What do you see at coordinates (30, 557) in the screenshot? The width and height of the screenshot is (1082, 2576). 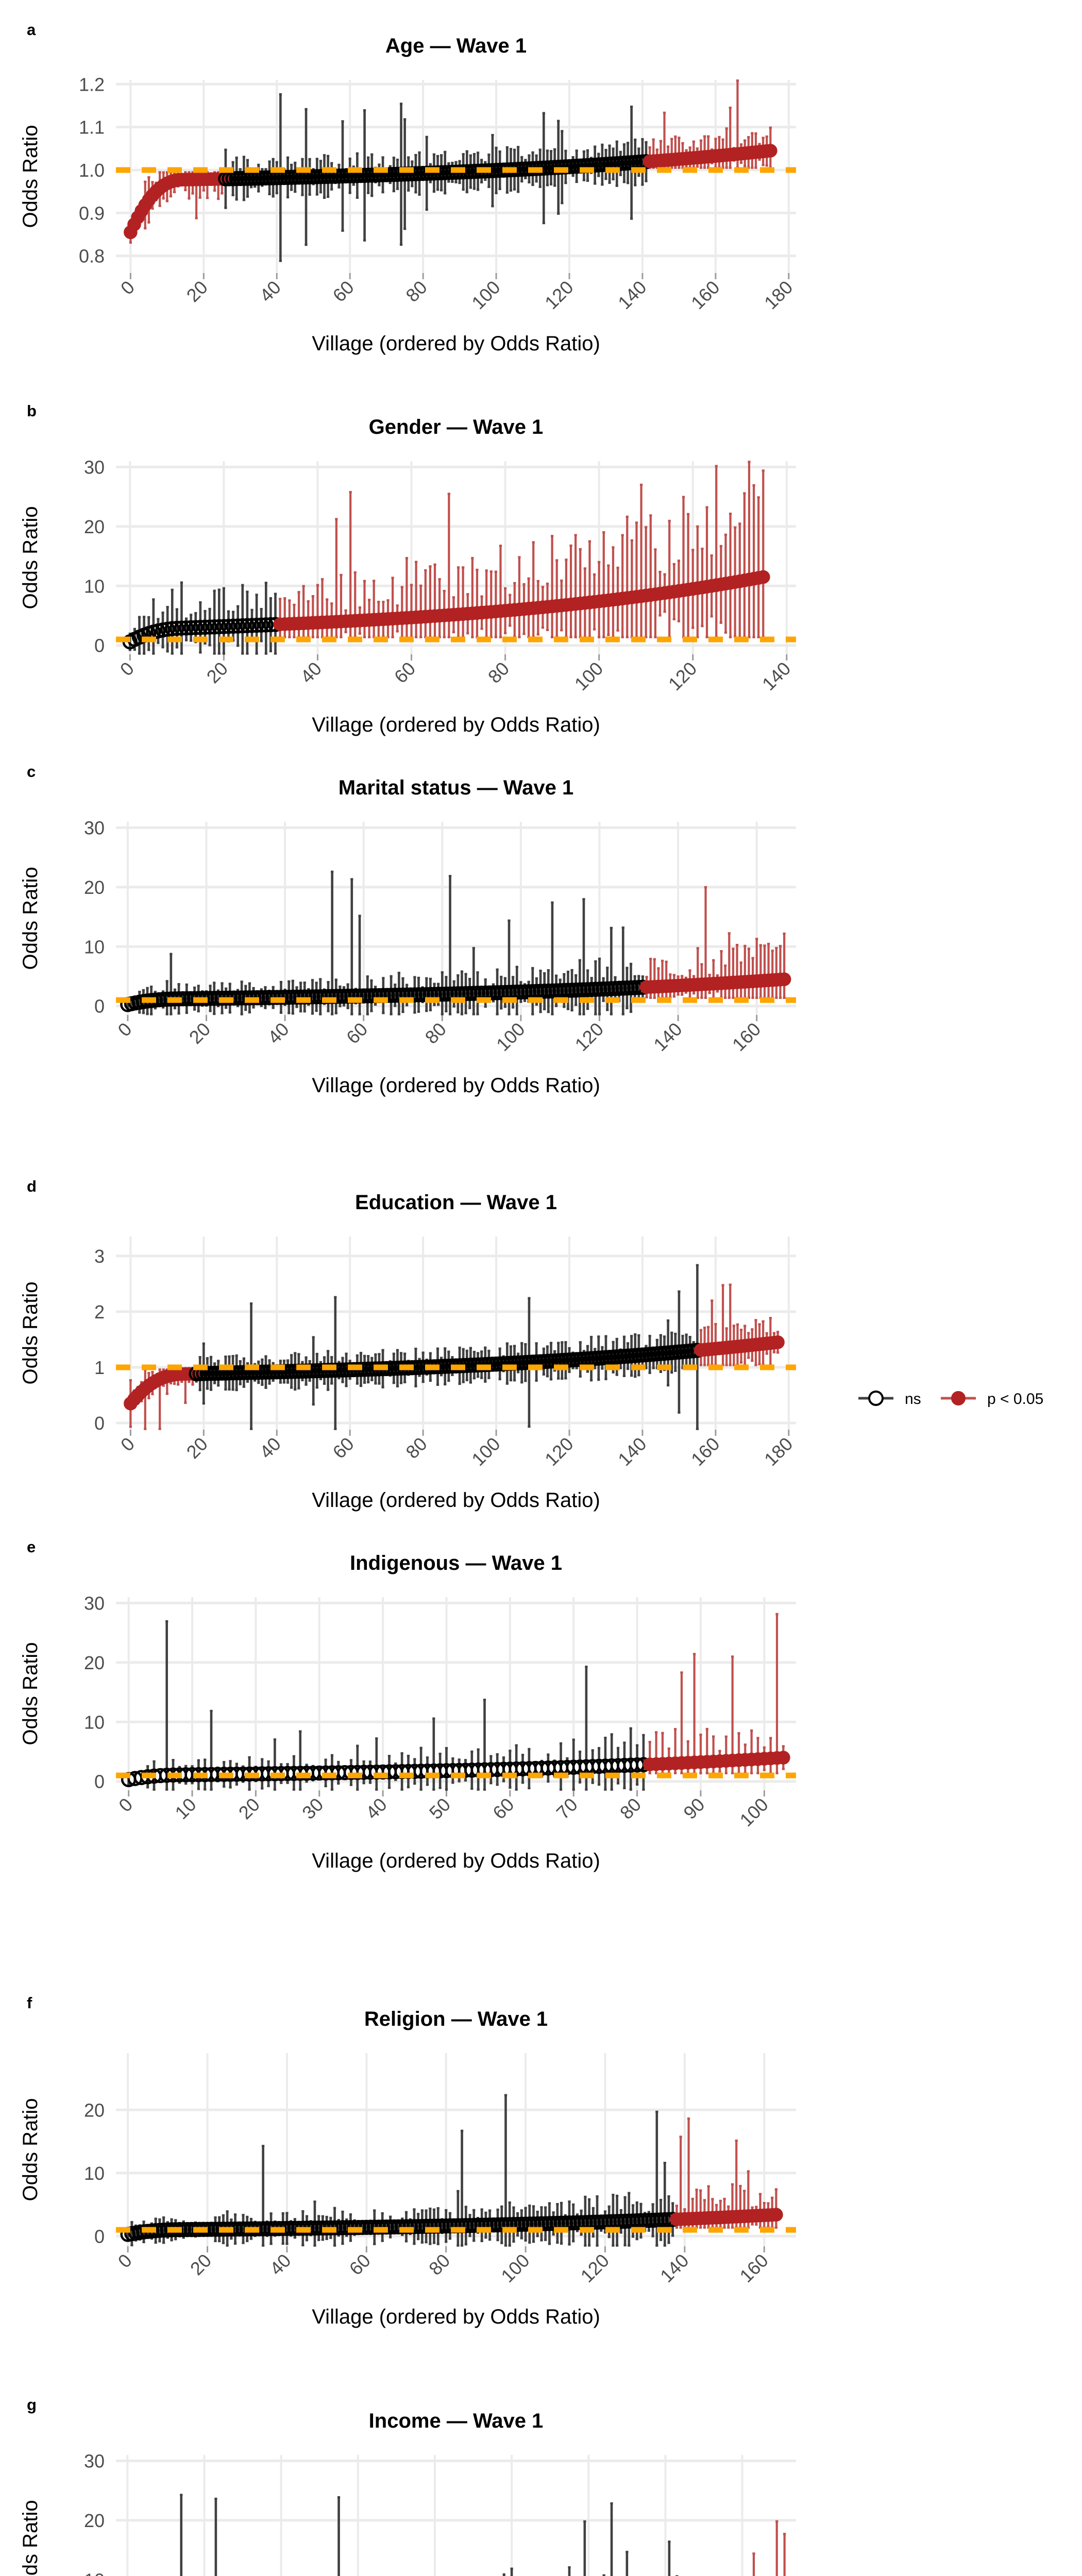 I see `y-axis-label-b: Odds Ratio` at bounding box center [30, 557].